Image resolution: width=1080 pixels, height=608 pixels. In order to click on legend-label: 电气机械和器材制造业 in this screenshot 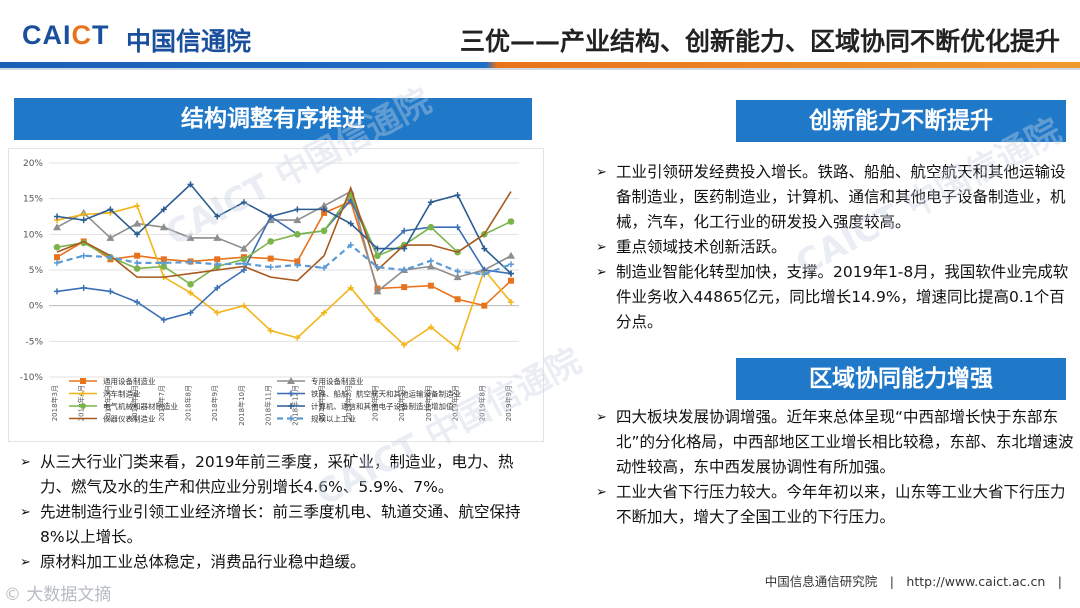, I will do `click(140, 406)`.